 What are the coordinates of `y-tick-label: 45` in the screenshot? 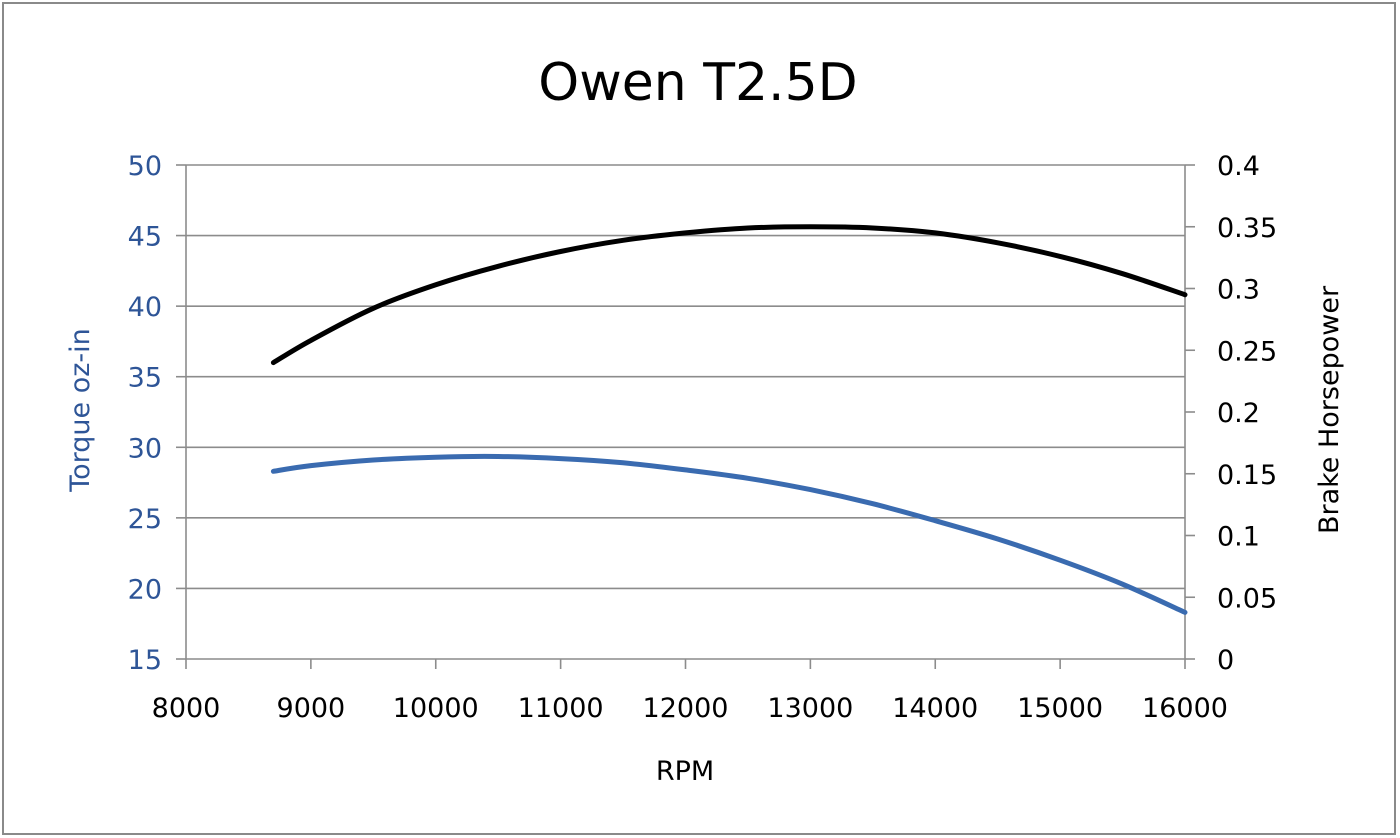 It's located at (145, 237).